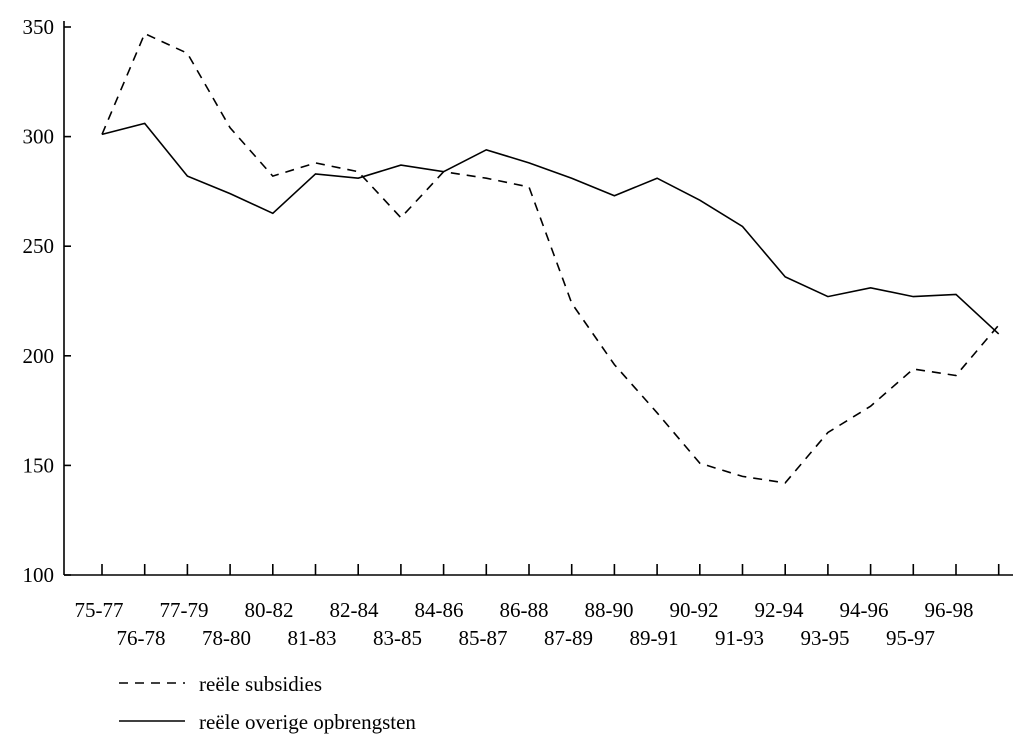 The height and width of the screenshot is (738, 1015). What do you see at coordinates (910, 638) in the screenshot?
I see `x-tick-label: 95-97` at bounding box center [910, 638].